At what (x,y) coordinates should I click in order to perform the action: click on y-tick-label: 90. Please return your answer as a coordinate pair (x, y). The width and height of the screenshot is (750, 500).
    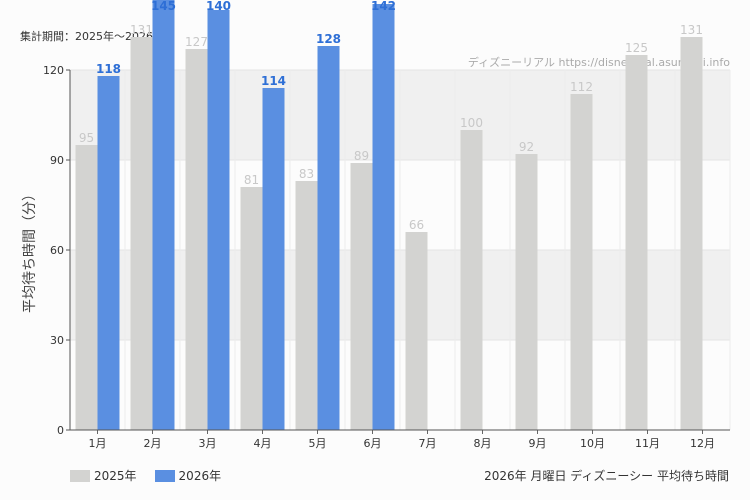
    Looking at the image, I should click on (57, 160).